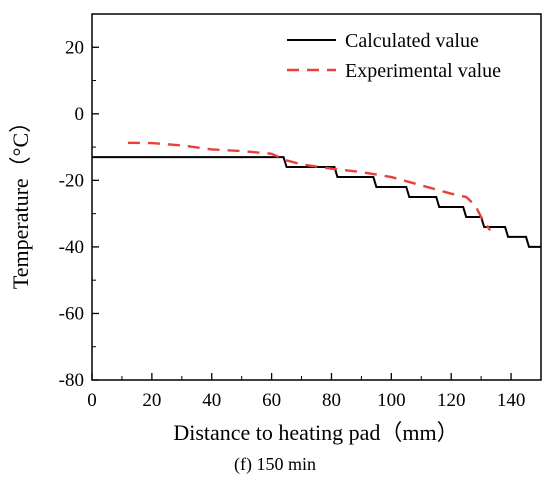  I want to click on legend-label: Calculated value, so click(412, 41).